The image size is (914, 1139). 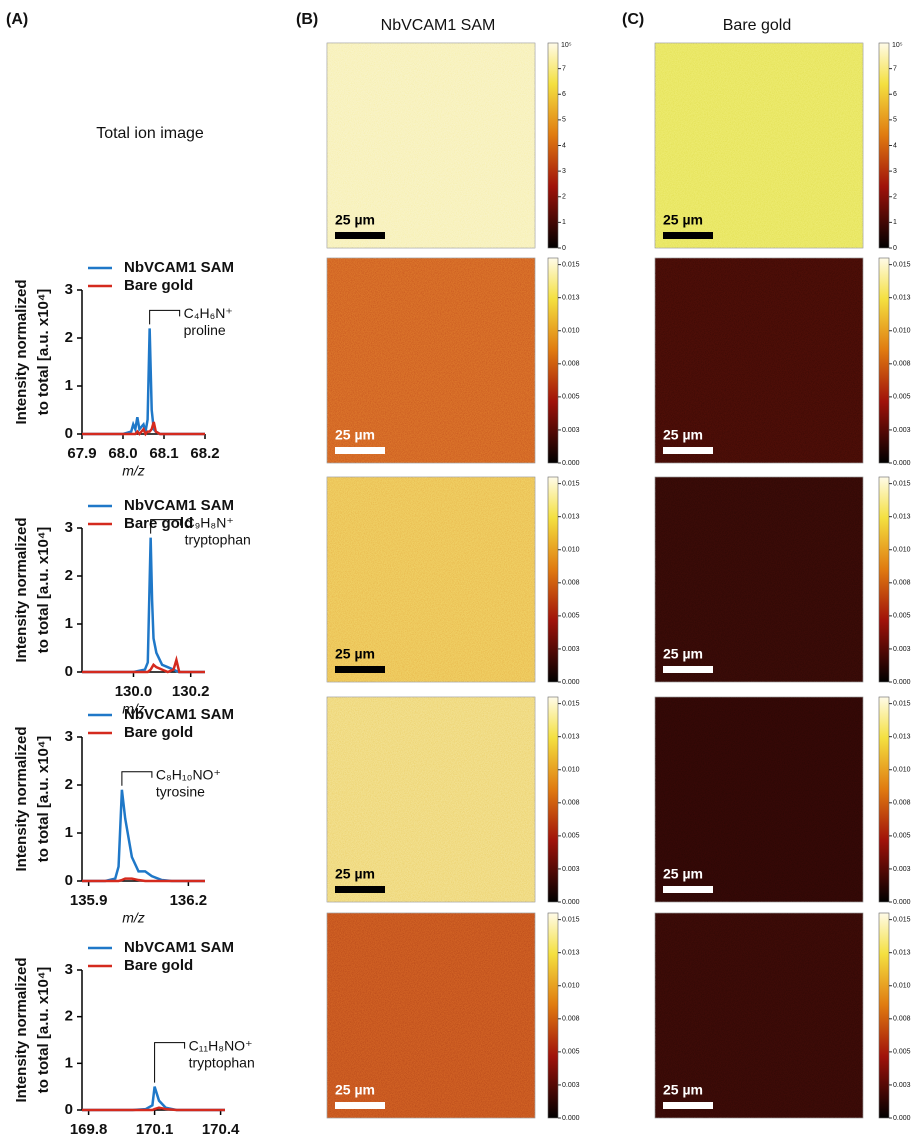 I want to click on colorbar-tick-label: 2, so click(x=895, y=197).